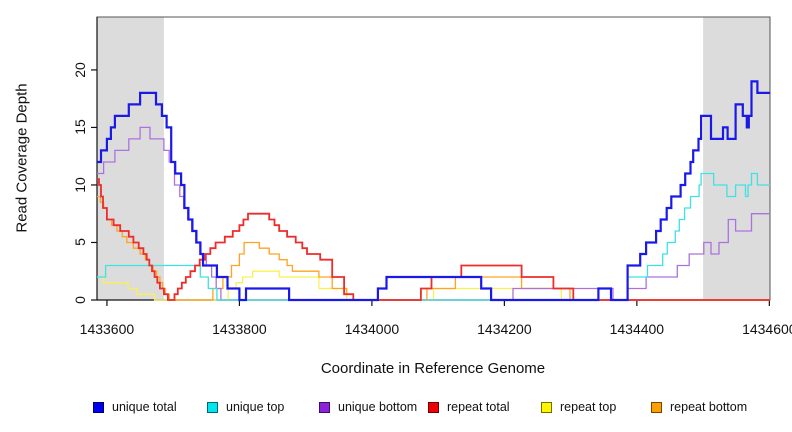  I want to click on legend-swatch-repeat-top, so click(546, 407).